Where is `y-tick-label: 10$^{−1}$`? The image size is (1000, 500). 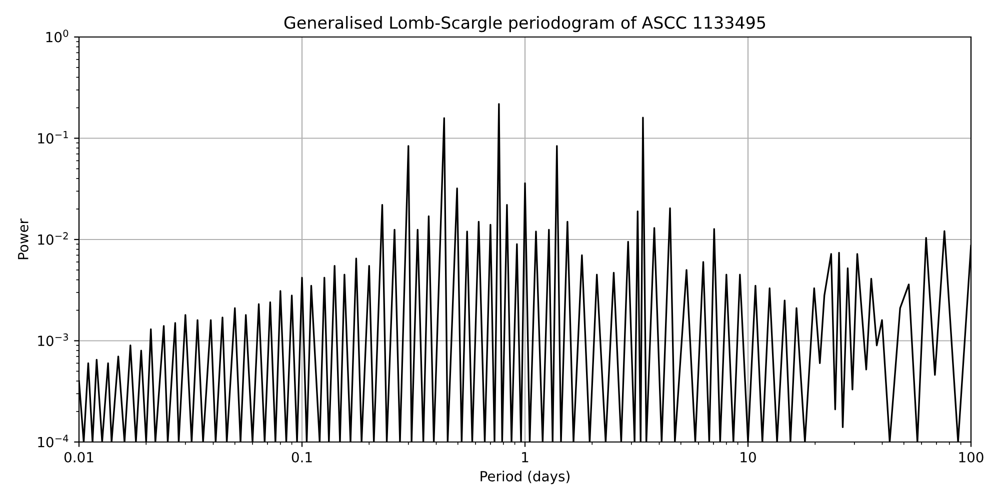
y-tick-label: 10$^{−1}$ is located at coordinates (53, 137).